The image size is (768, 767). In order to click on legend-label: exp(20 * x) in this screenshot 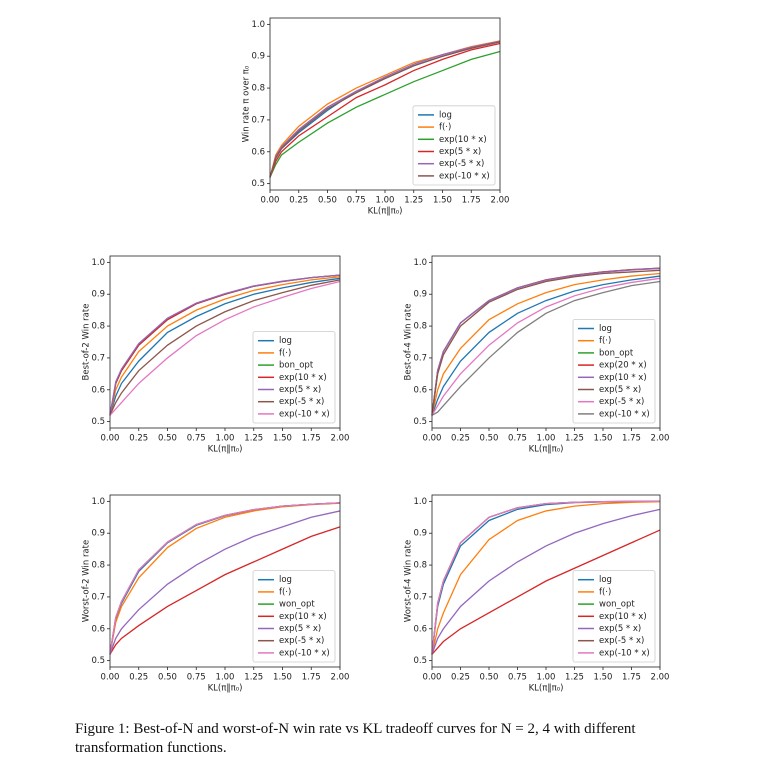, I will do `click(623, 366)`.